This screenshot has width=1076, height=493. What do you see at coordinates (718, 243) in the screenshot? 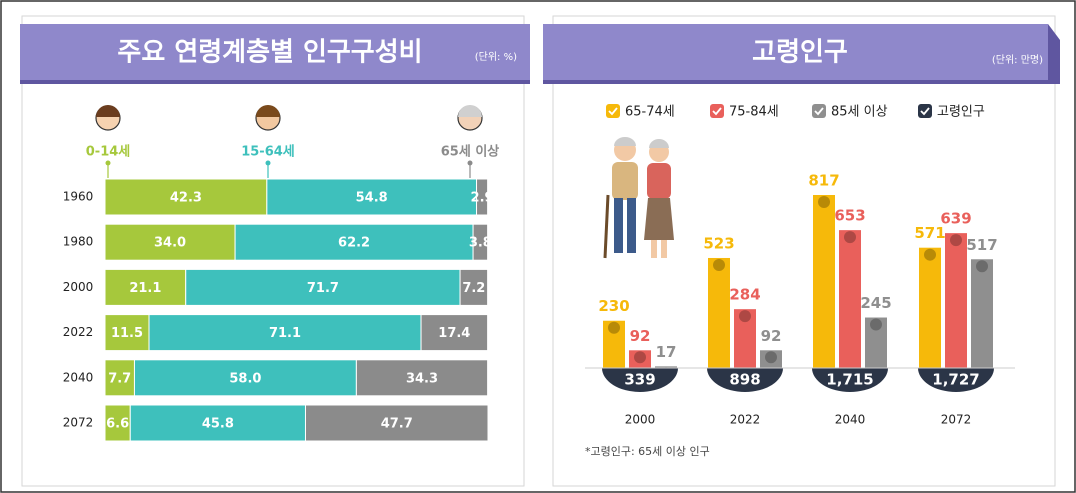
I see `value-label: 523` at bounding box center [718, 243].